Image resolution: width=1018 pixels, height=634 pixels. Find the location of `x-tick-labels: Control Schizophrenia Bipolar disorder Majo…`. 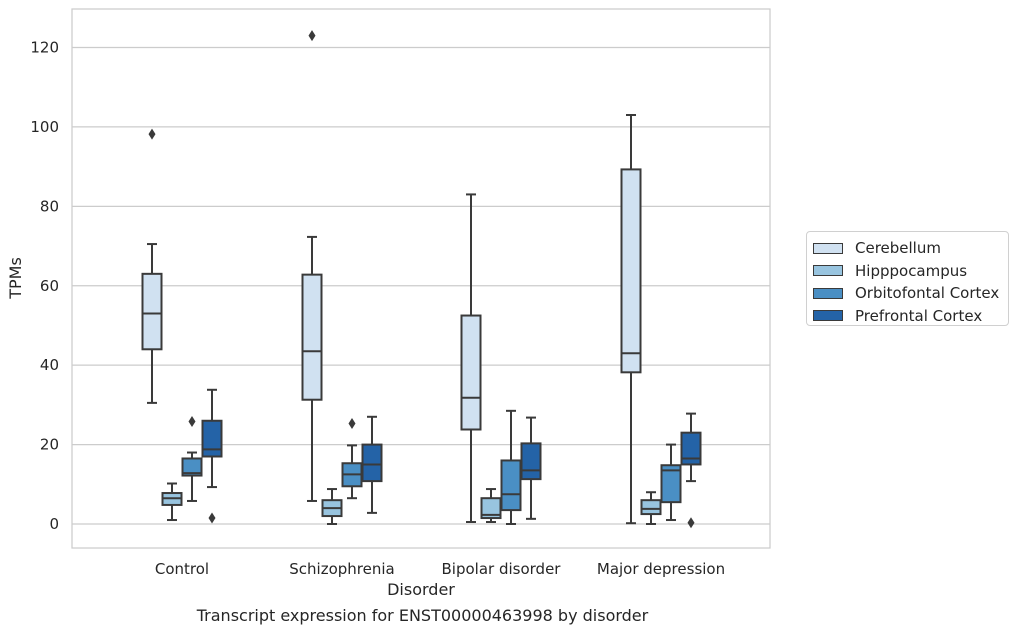

x-tick-labels: Control Schizophrenia Bipolar disorder Majo… is located at coordinates (440, 569).